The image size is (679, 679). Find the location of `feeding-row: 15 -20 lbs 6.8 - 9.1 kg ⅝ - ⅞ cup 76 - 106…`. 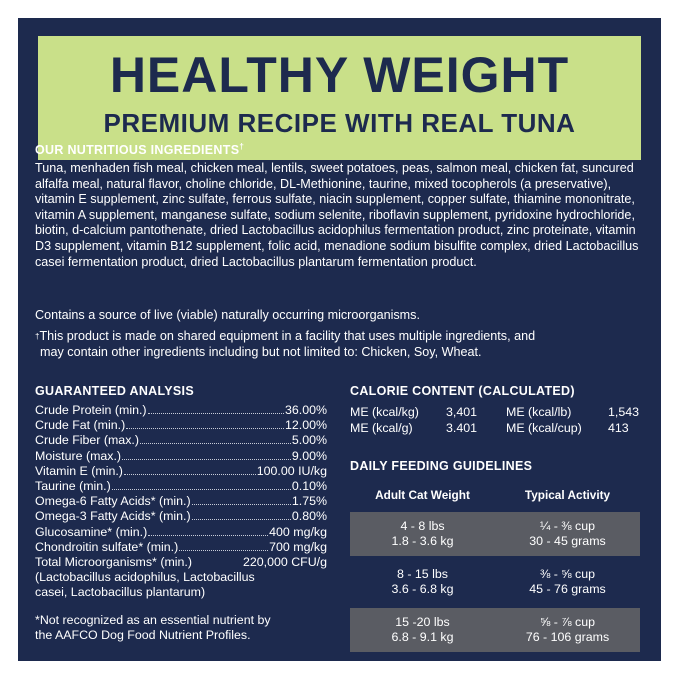

feeding-row: 15 -20 lbs 6.8 - 9.1 kg ⅝ - ⅞ cup 76 - 106… is located at coordinates (495, 630).